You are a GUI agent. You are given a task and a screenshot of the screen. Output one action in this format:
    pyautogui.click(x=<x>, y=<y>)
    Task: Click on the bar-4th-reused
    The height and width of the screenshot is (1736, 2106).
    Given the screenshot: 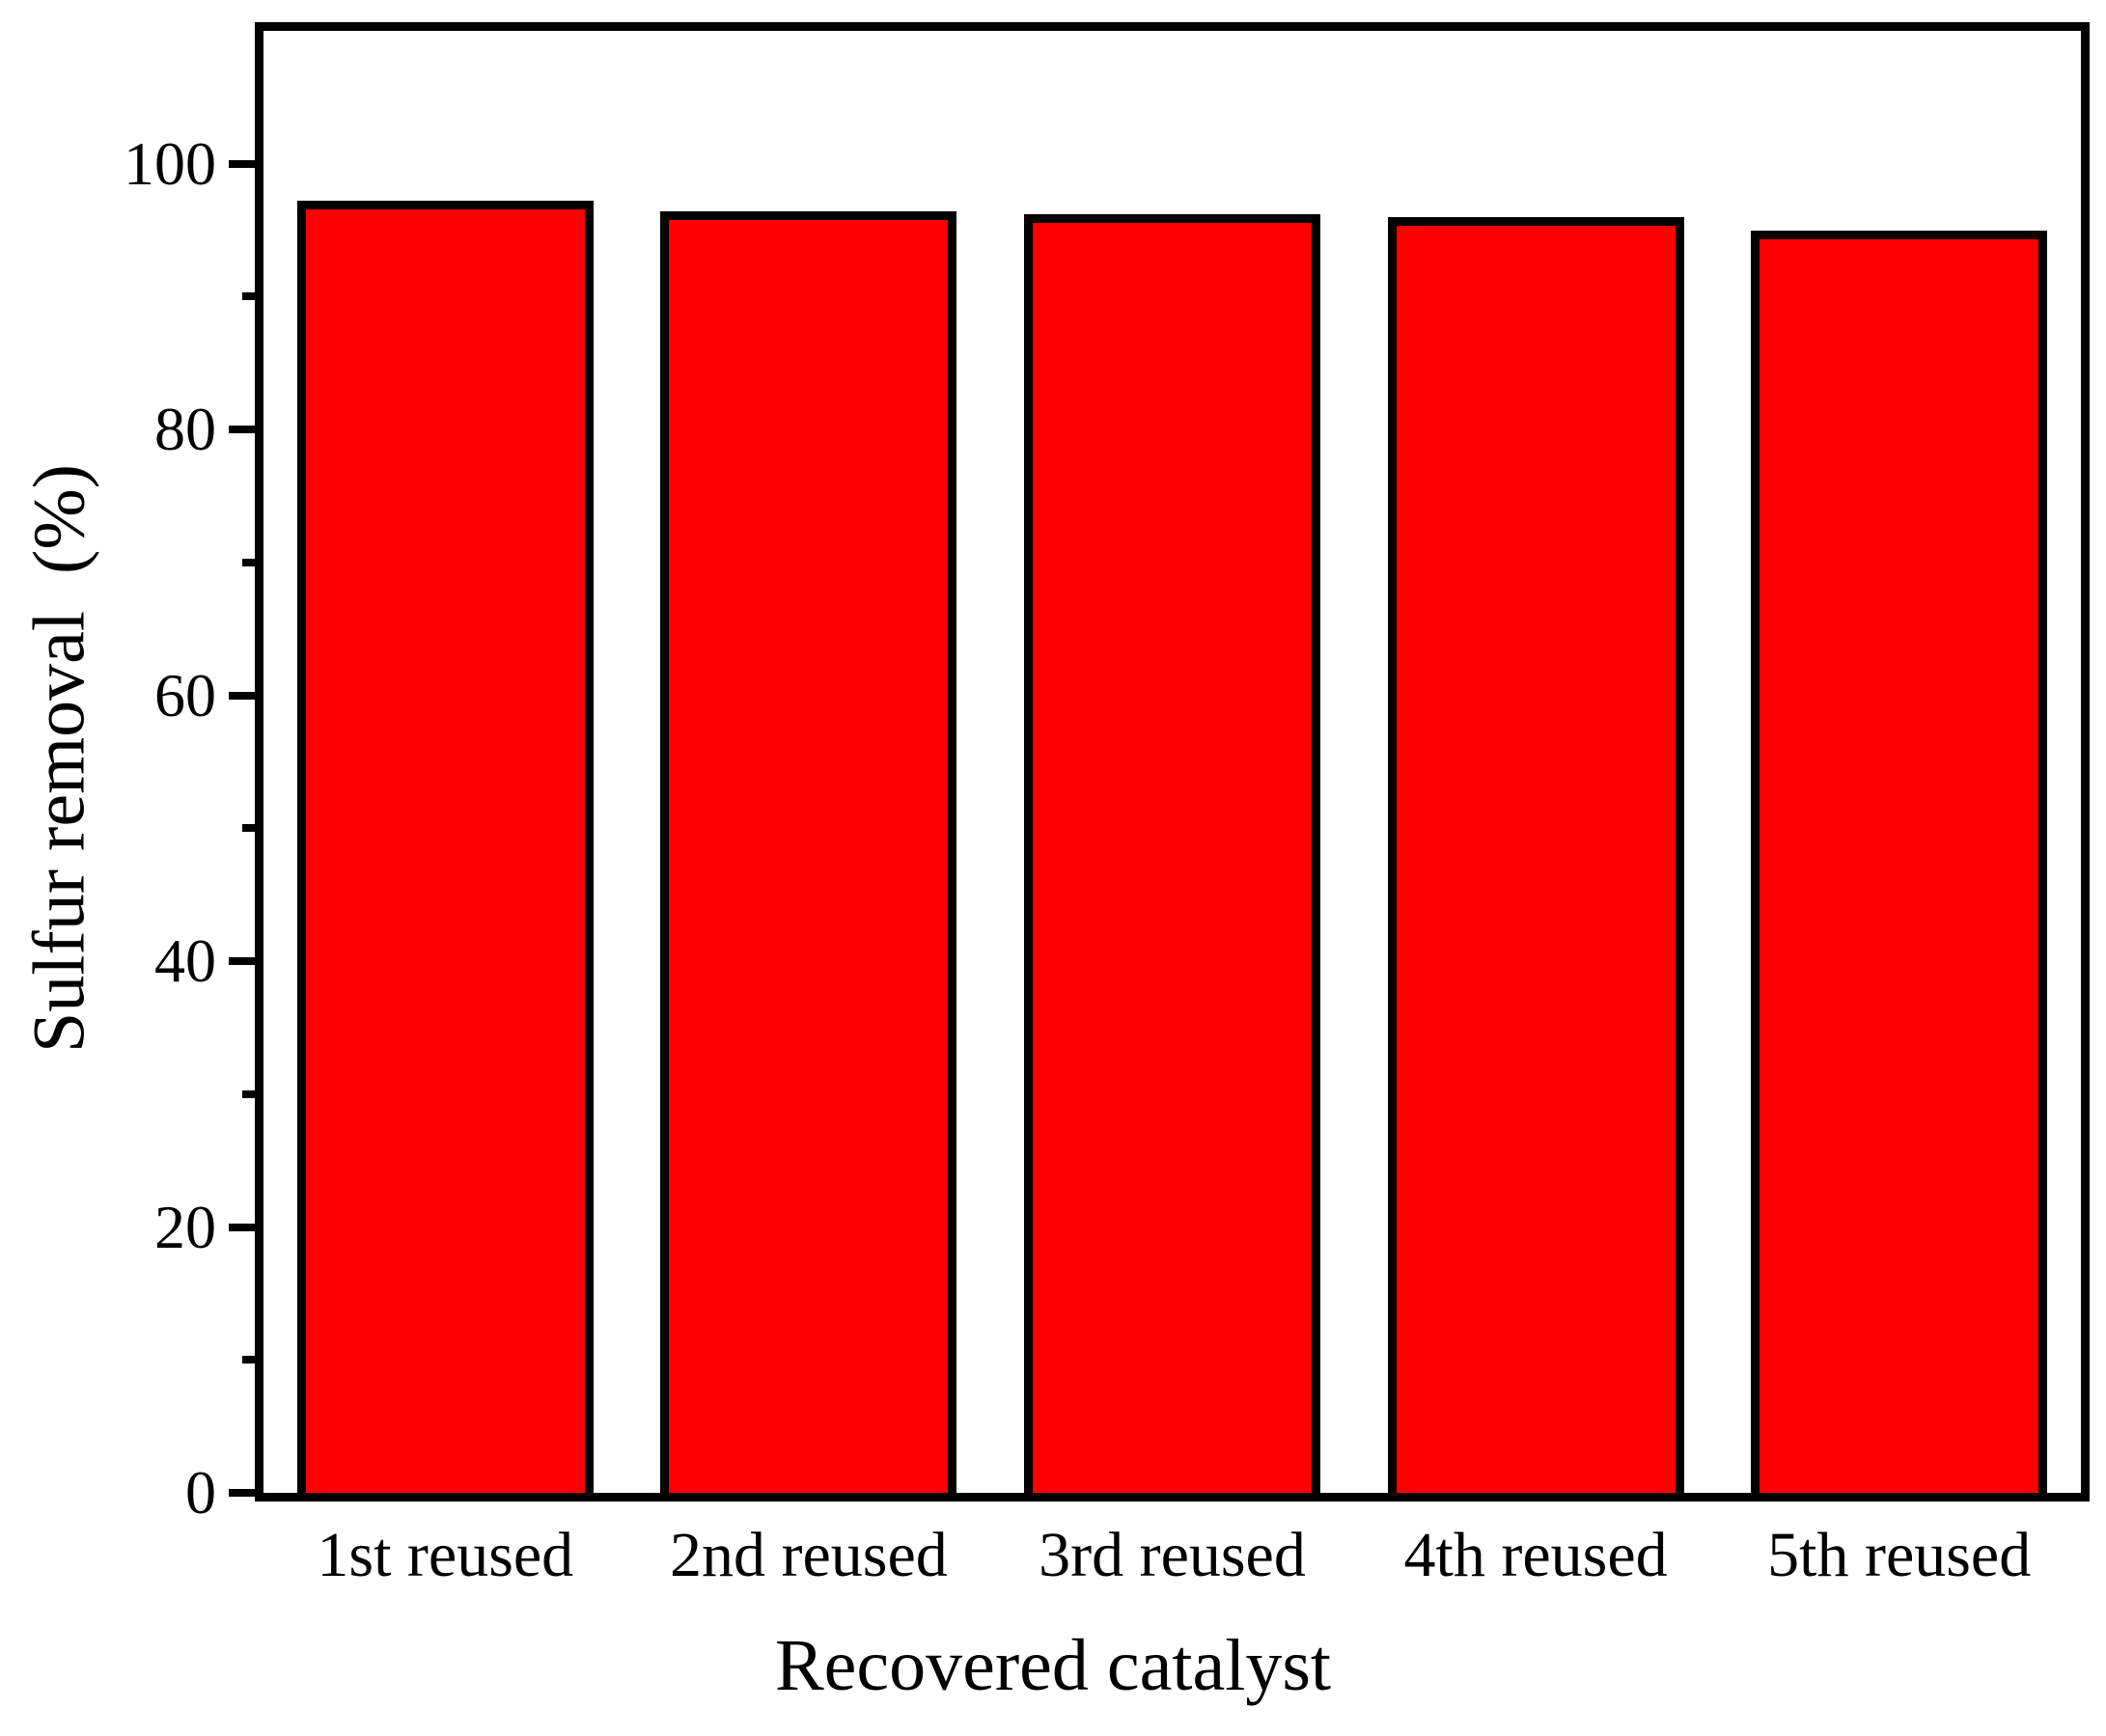 What is the action you would take?
    pyautogui.click(x=1535, y=855)
    